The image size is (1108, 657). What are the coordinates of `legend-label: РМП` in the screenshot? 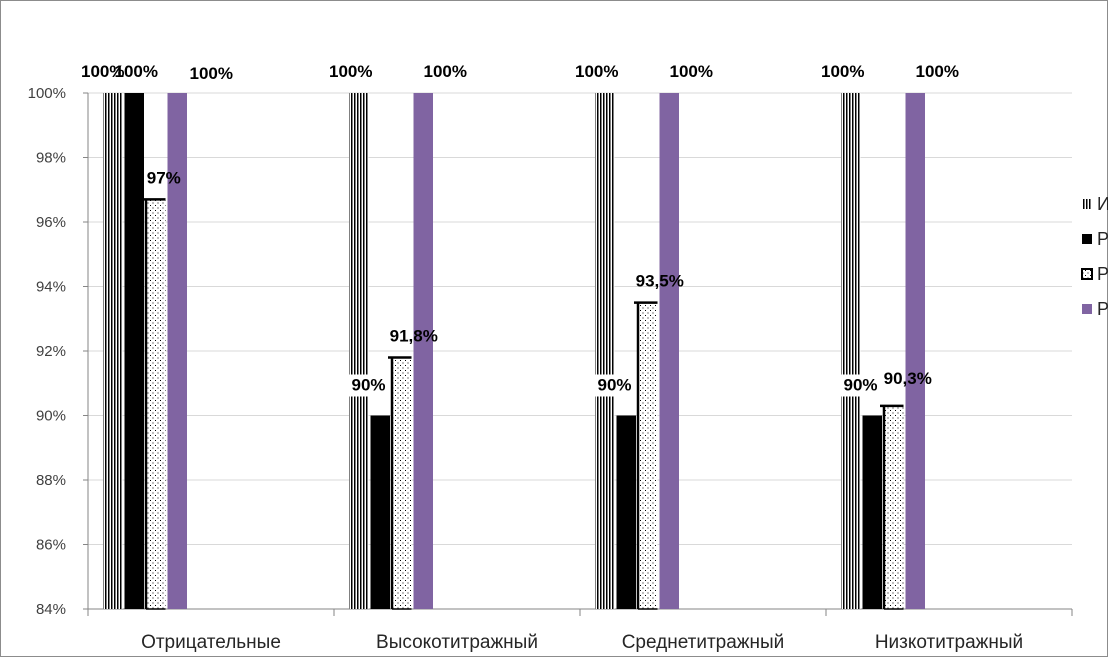 It's located at (1102, 239).